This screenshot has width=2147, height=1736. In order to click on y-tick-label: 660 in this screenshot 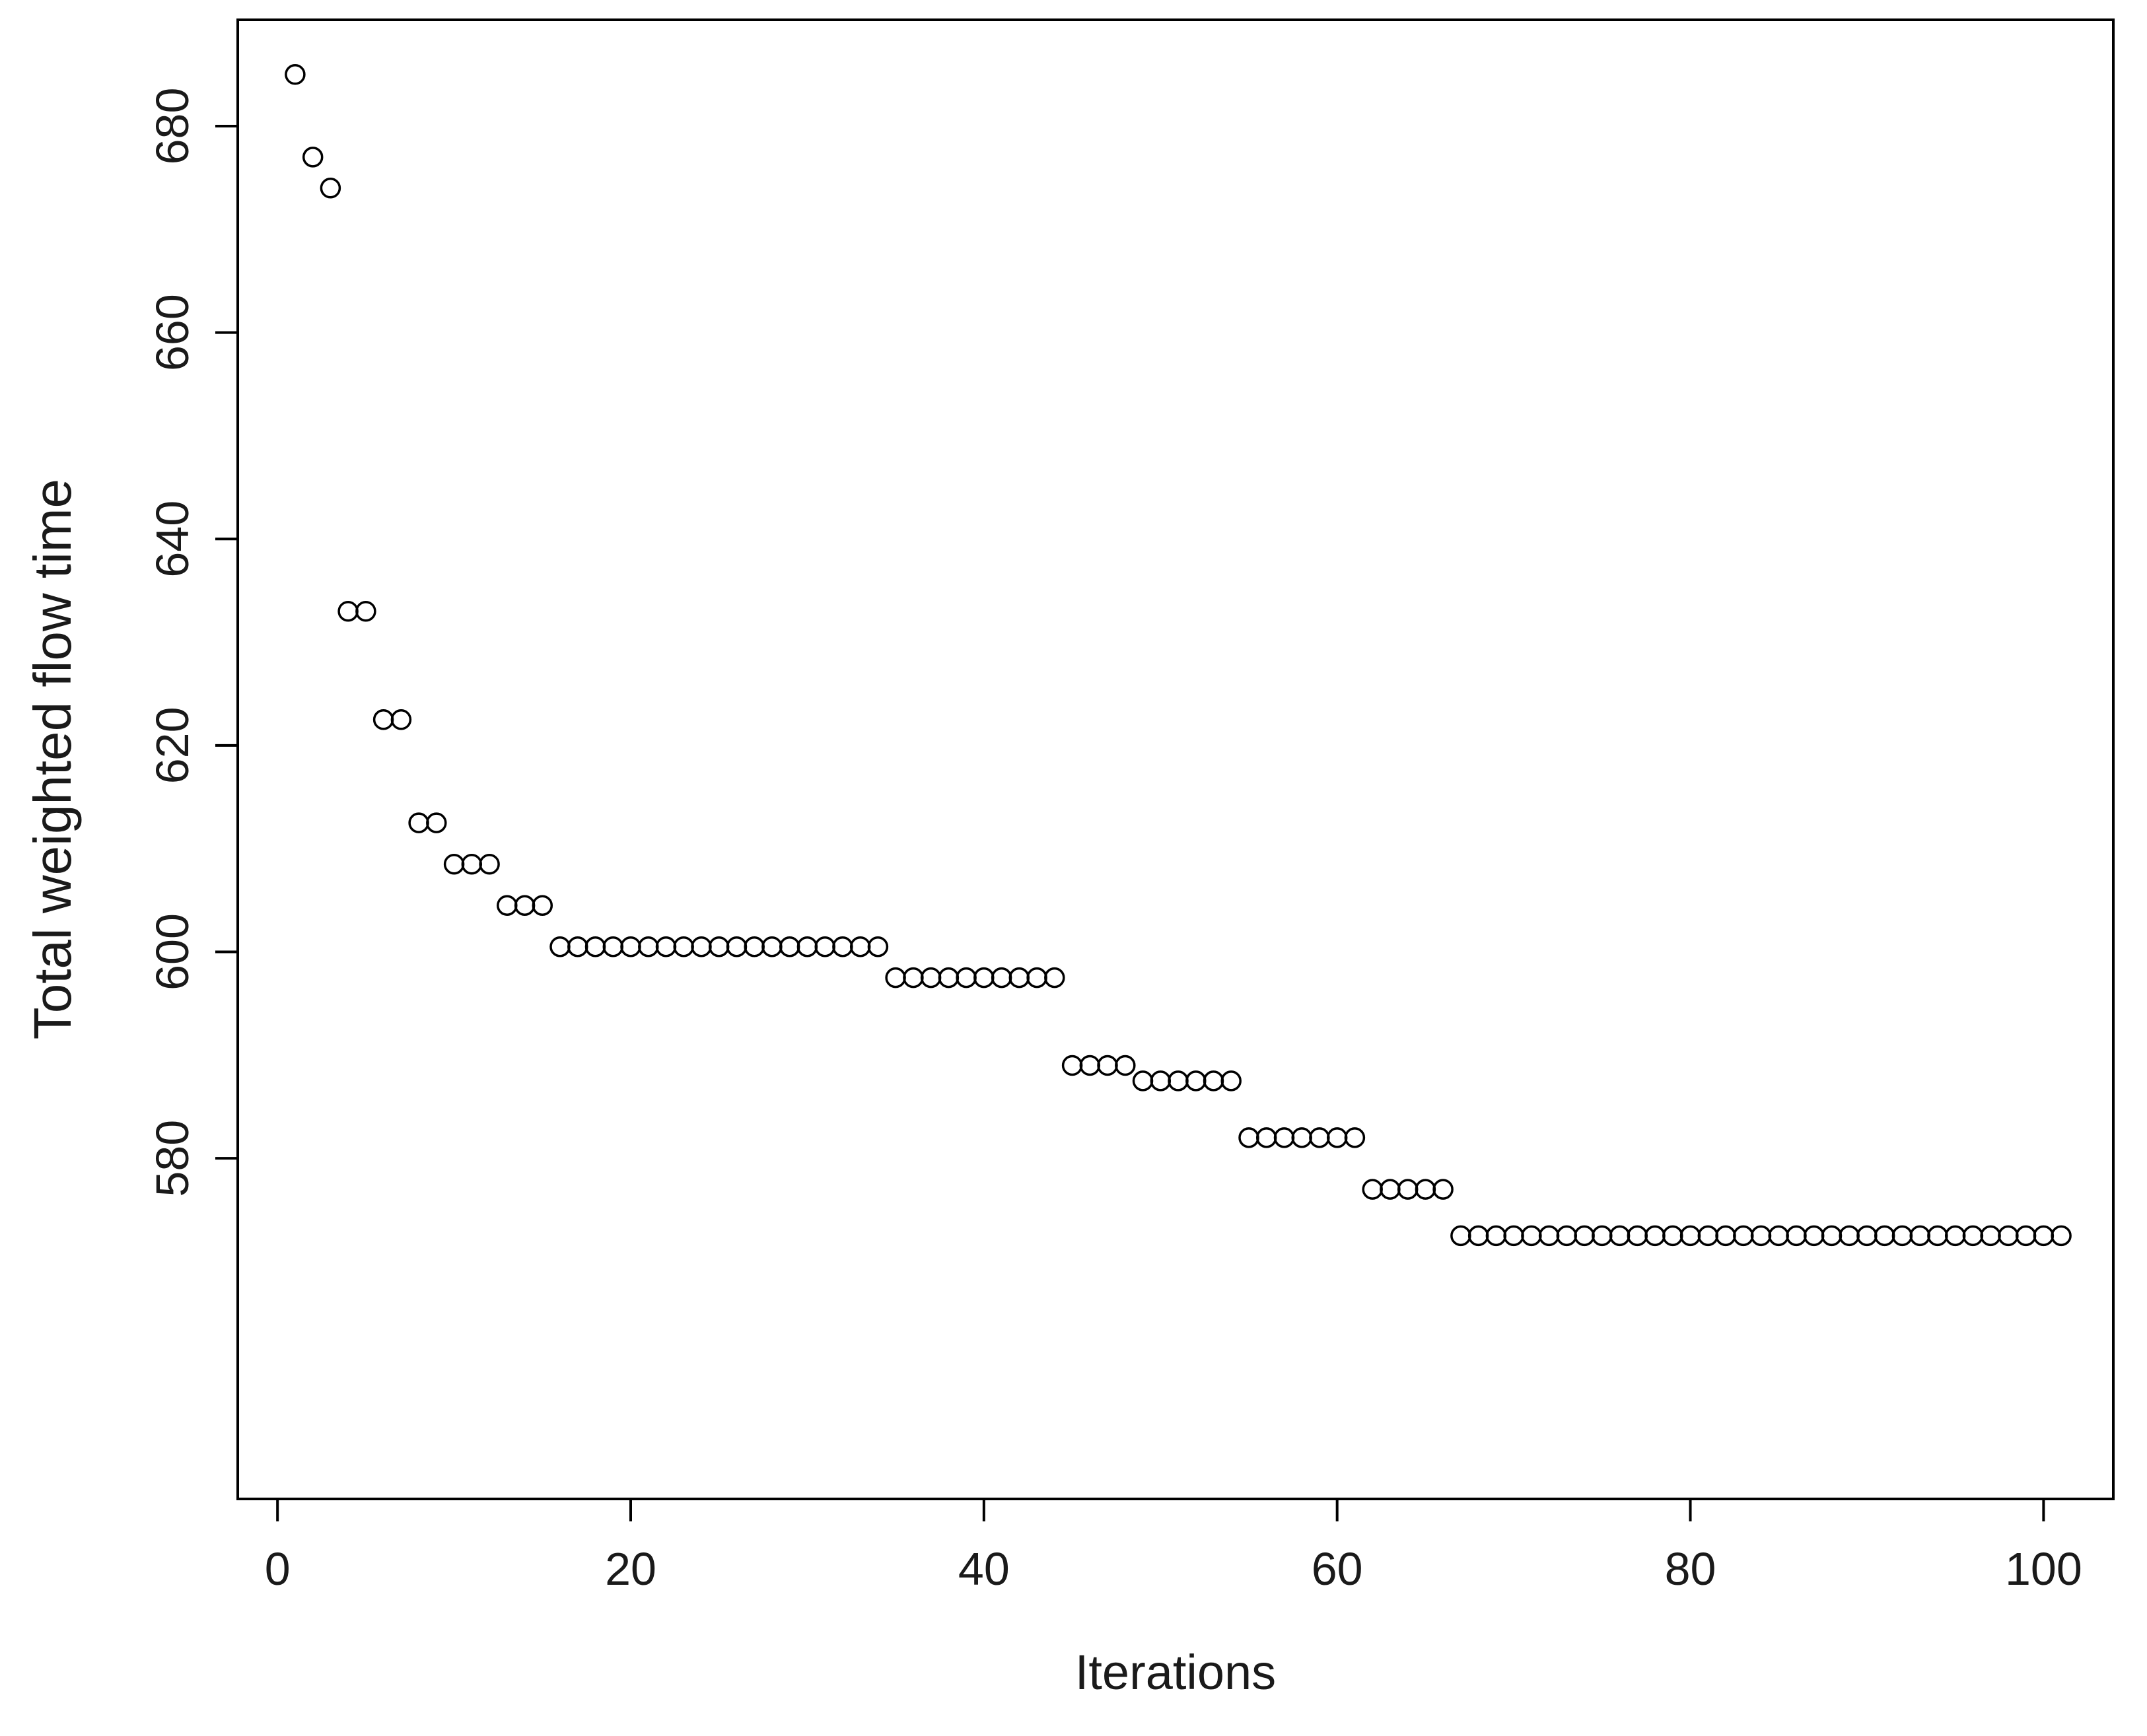, I will do `click(172, 332)`.